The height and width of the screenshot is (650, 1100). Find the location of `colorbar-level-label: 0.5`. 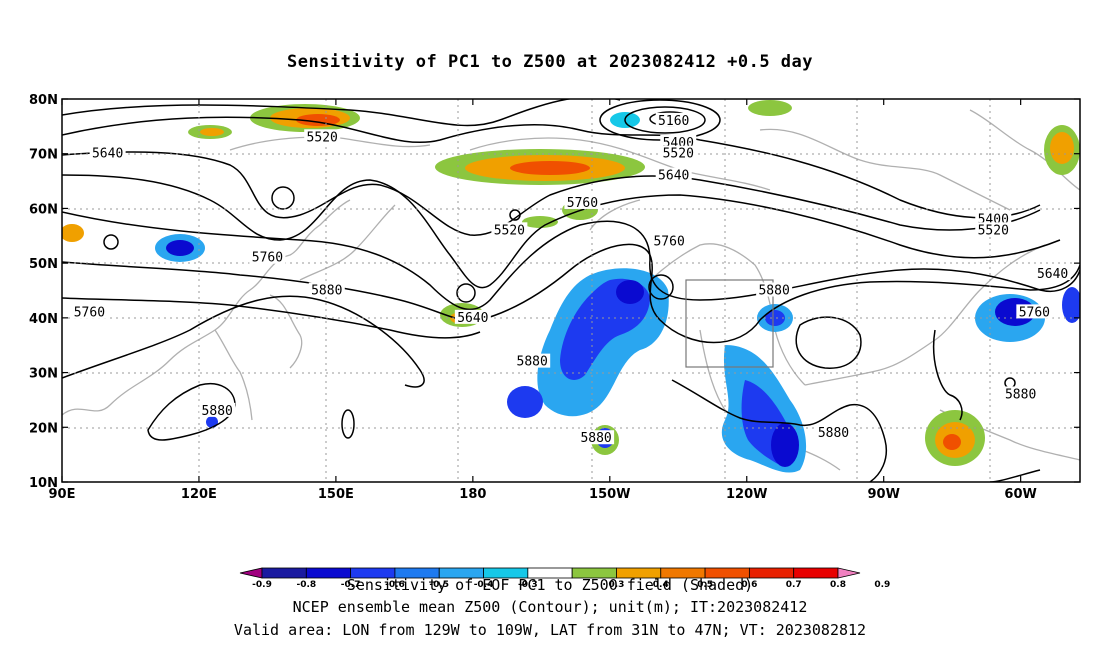

colorbar-level-label: 0.5 is located at coordinates (705, 585).